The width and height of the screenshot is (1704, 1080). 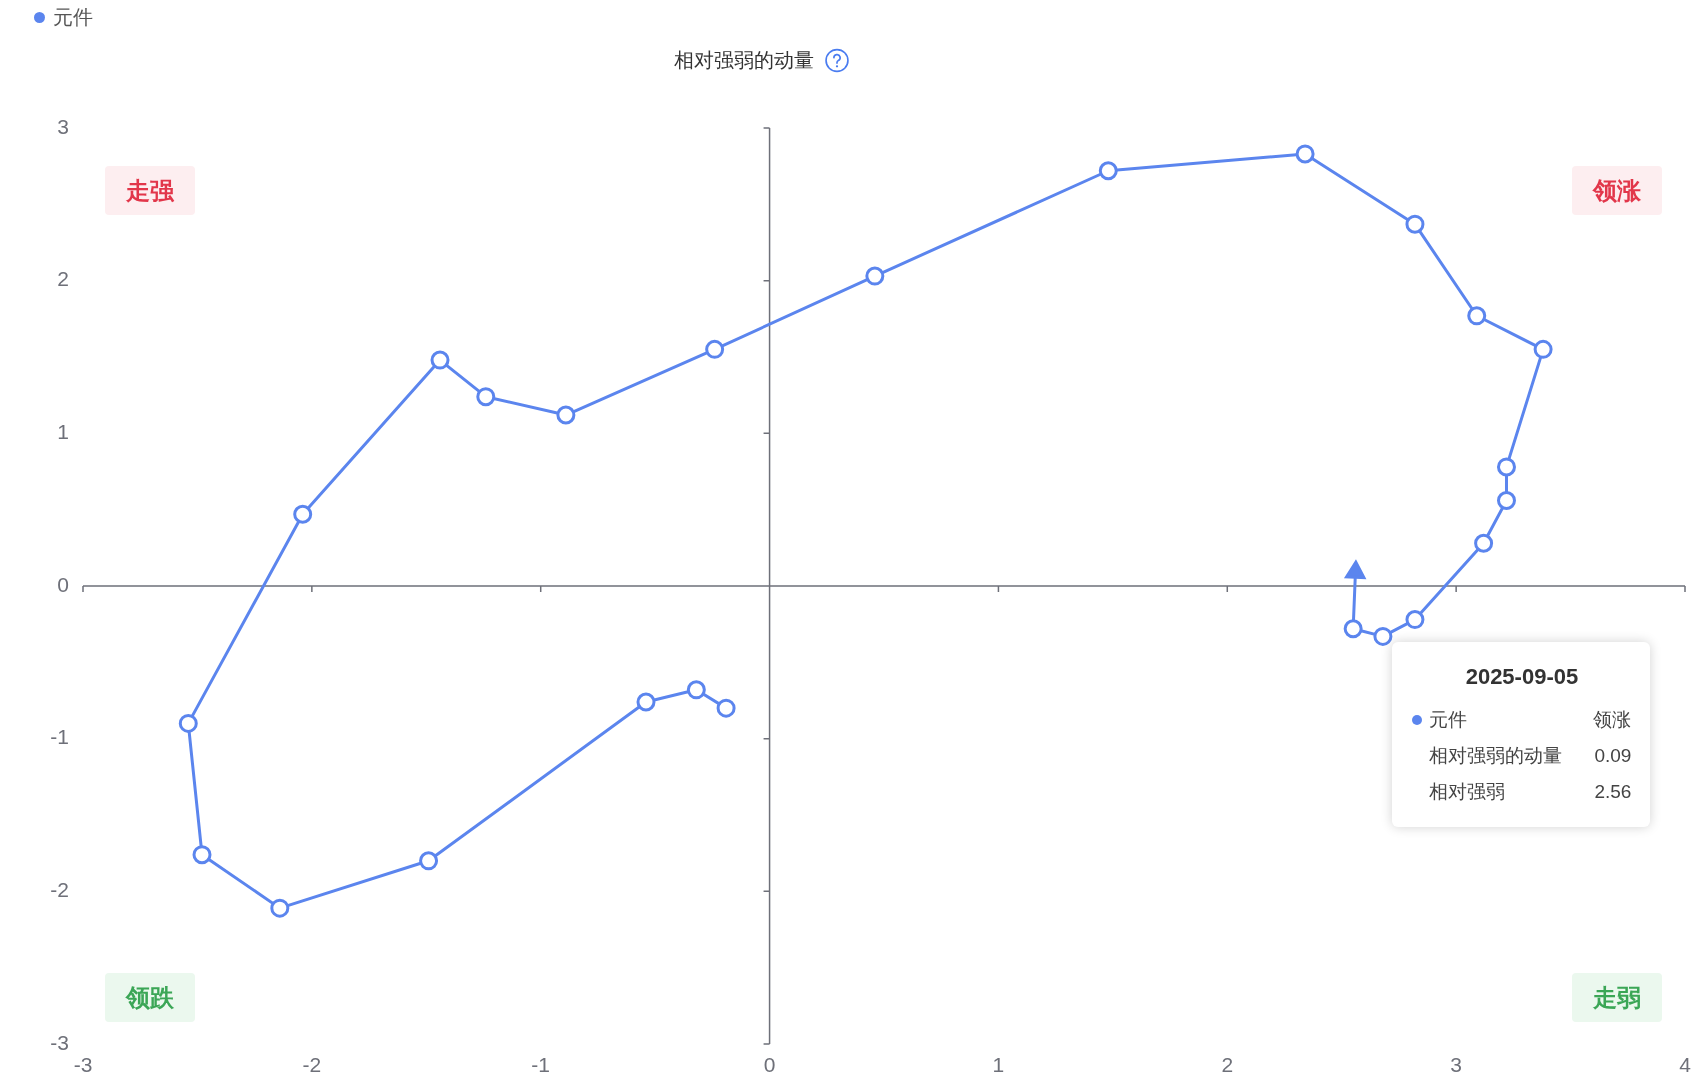 I want to click on x-tick-label: -3, so click(x=83, y=1065).